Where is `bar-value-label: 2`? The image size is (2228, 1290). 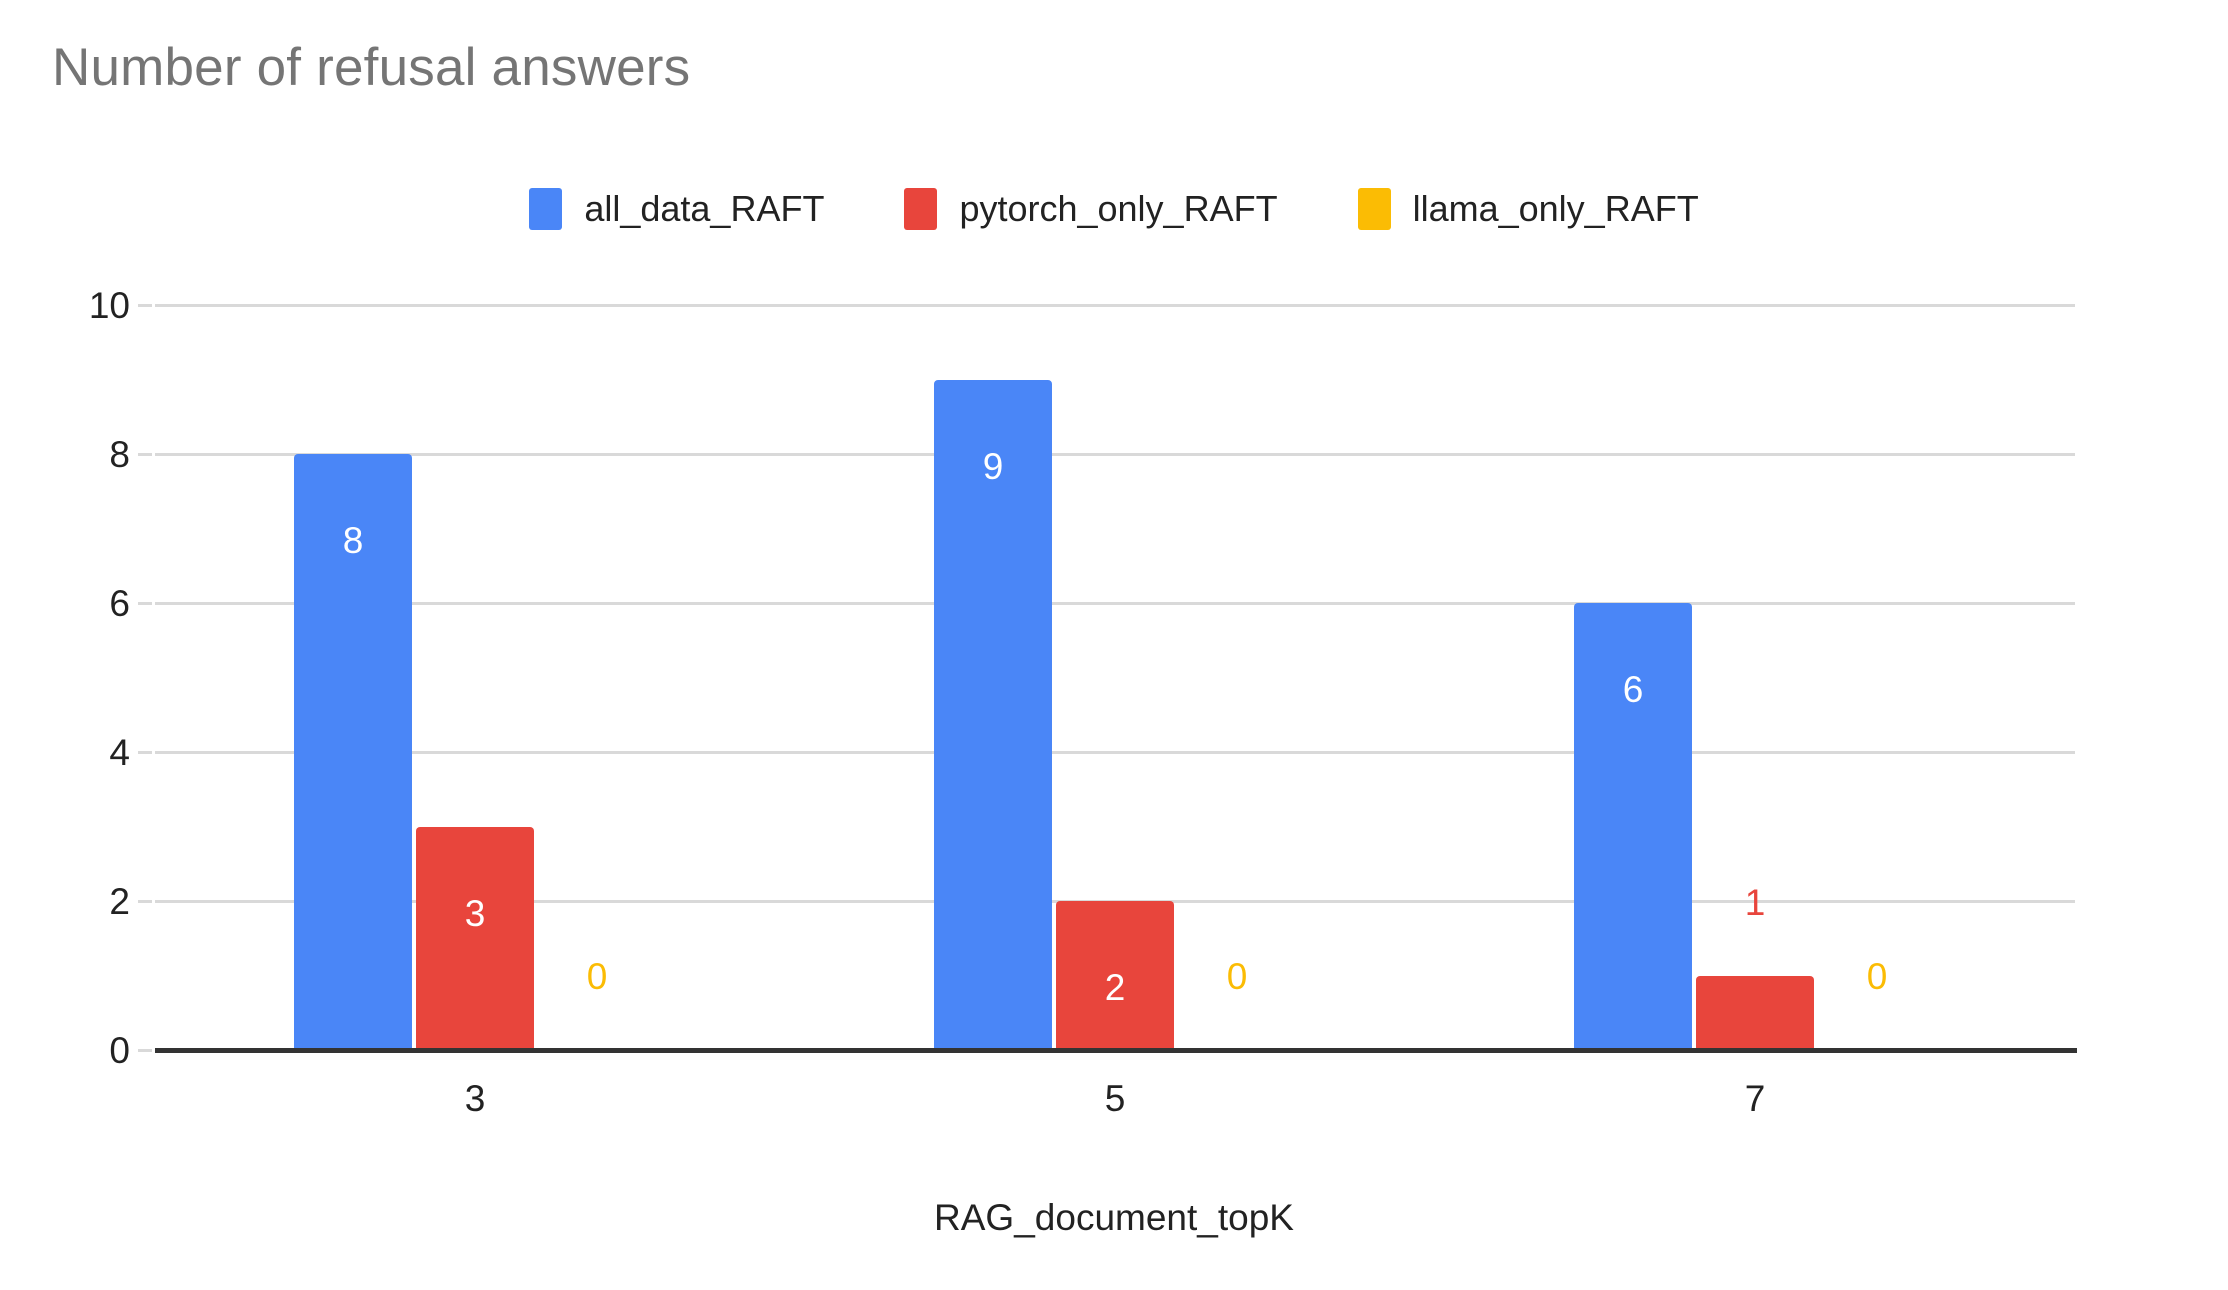
bar-value-label: 2 is located at coordinates (1115, 987).